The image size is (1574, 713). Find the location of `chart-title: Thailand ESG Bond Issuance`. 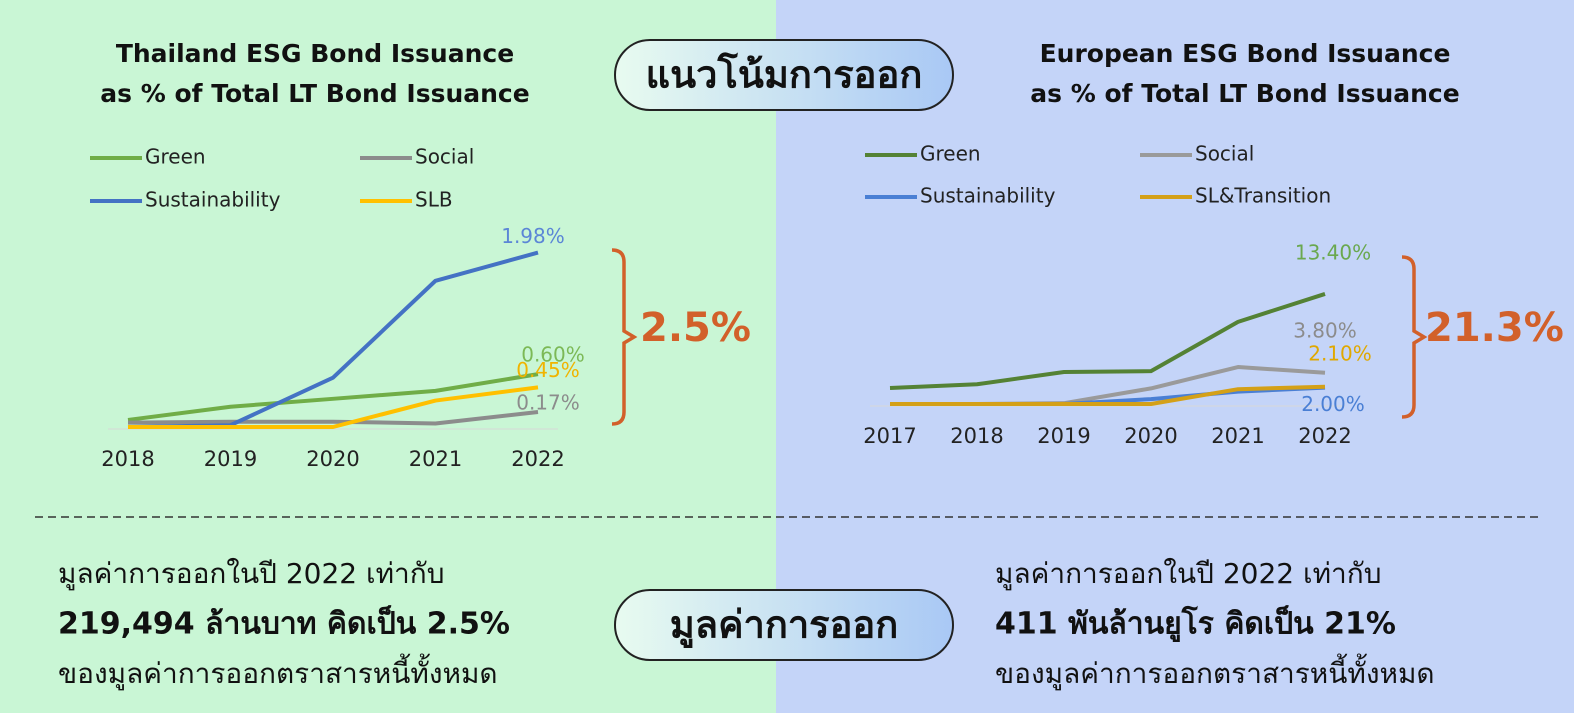

chart-title: Thailand ESG Bond Issuance is located at coordinates (315, 53).